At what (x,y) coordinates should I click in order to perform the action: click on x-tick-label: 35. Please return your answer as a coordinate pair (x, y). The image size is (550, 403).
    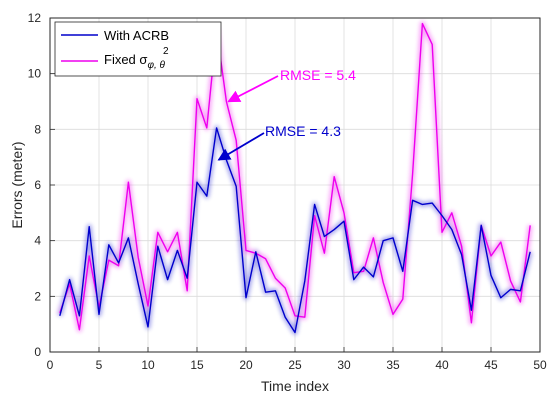
    Looking at the image, I should click on (393, 365).